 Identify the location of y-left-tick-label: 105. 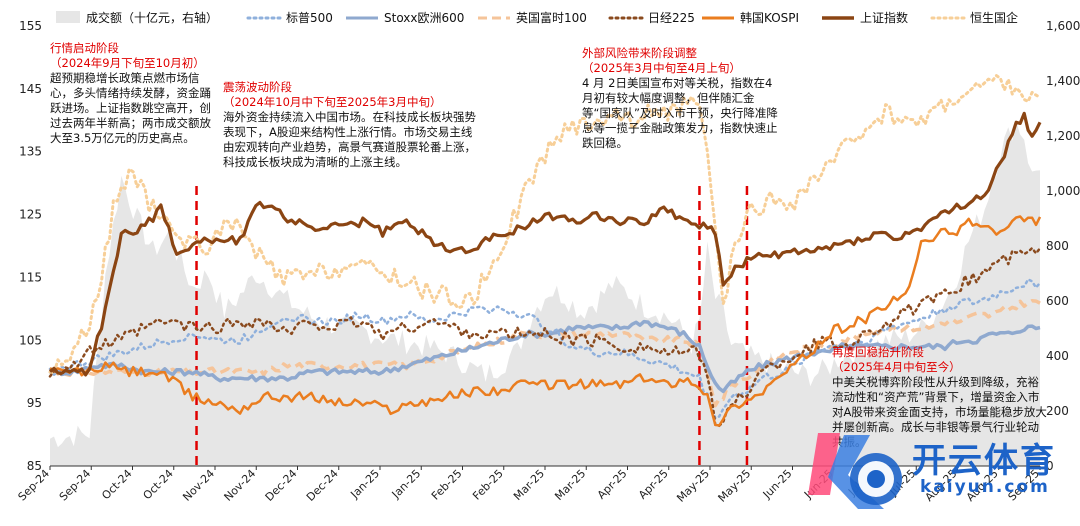
(30, 340).